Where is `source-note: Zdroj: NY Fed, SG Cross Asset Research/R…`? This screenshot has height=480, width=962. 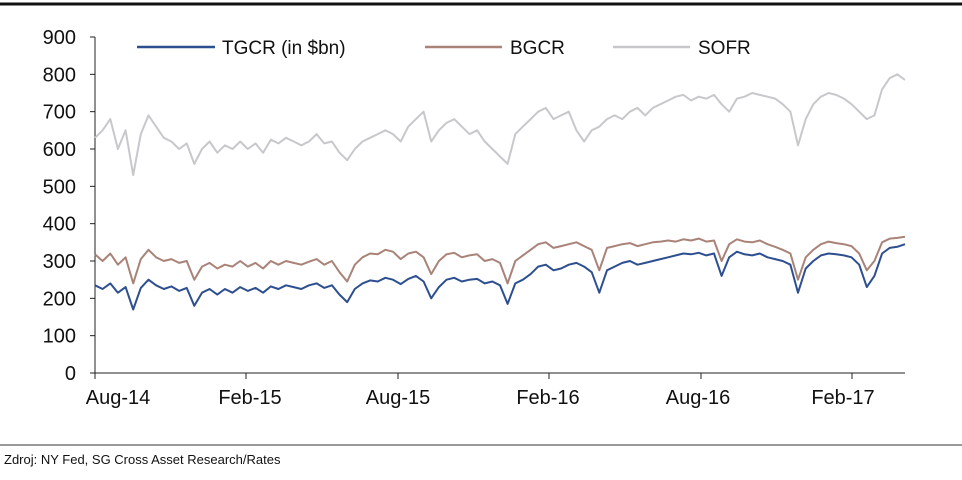 source-note: Zdroj: NY Fed, SG Cross Asset Research/R… is located at coordinates (142, 459).